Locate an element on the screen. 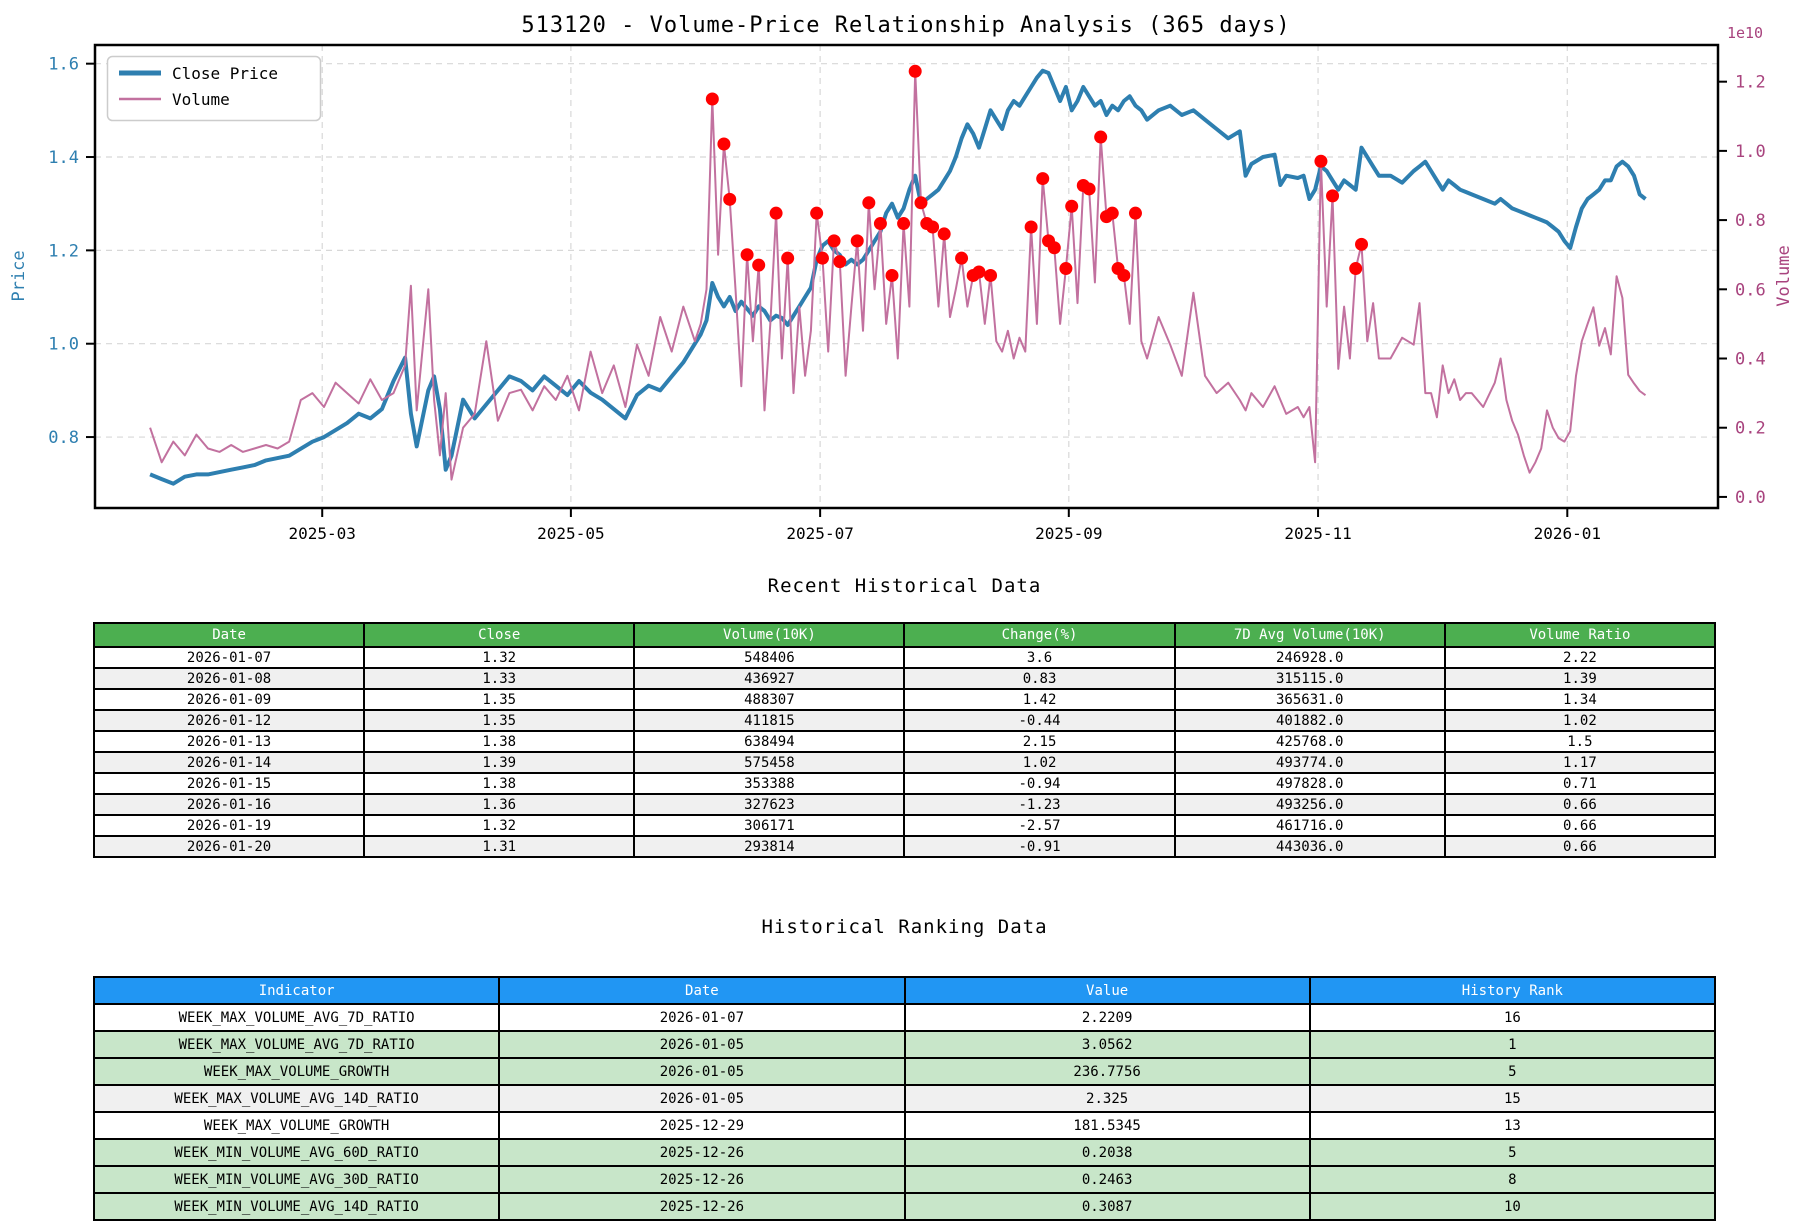 The width and height of the screenshot is (1808, 1221). table-cell: 2.2209 is located at coordinates (1107, 1017).